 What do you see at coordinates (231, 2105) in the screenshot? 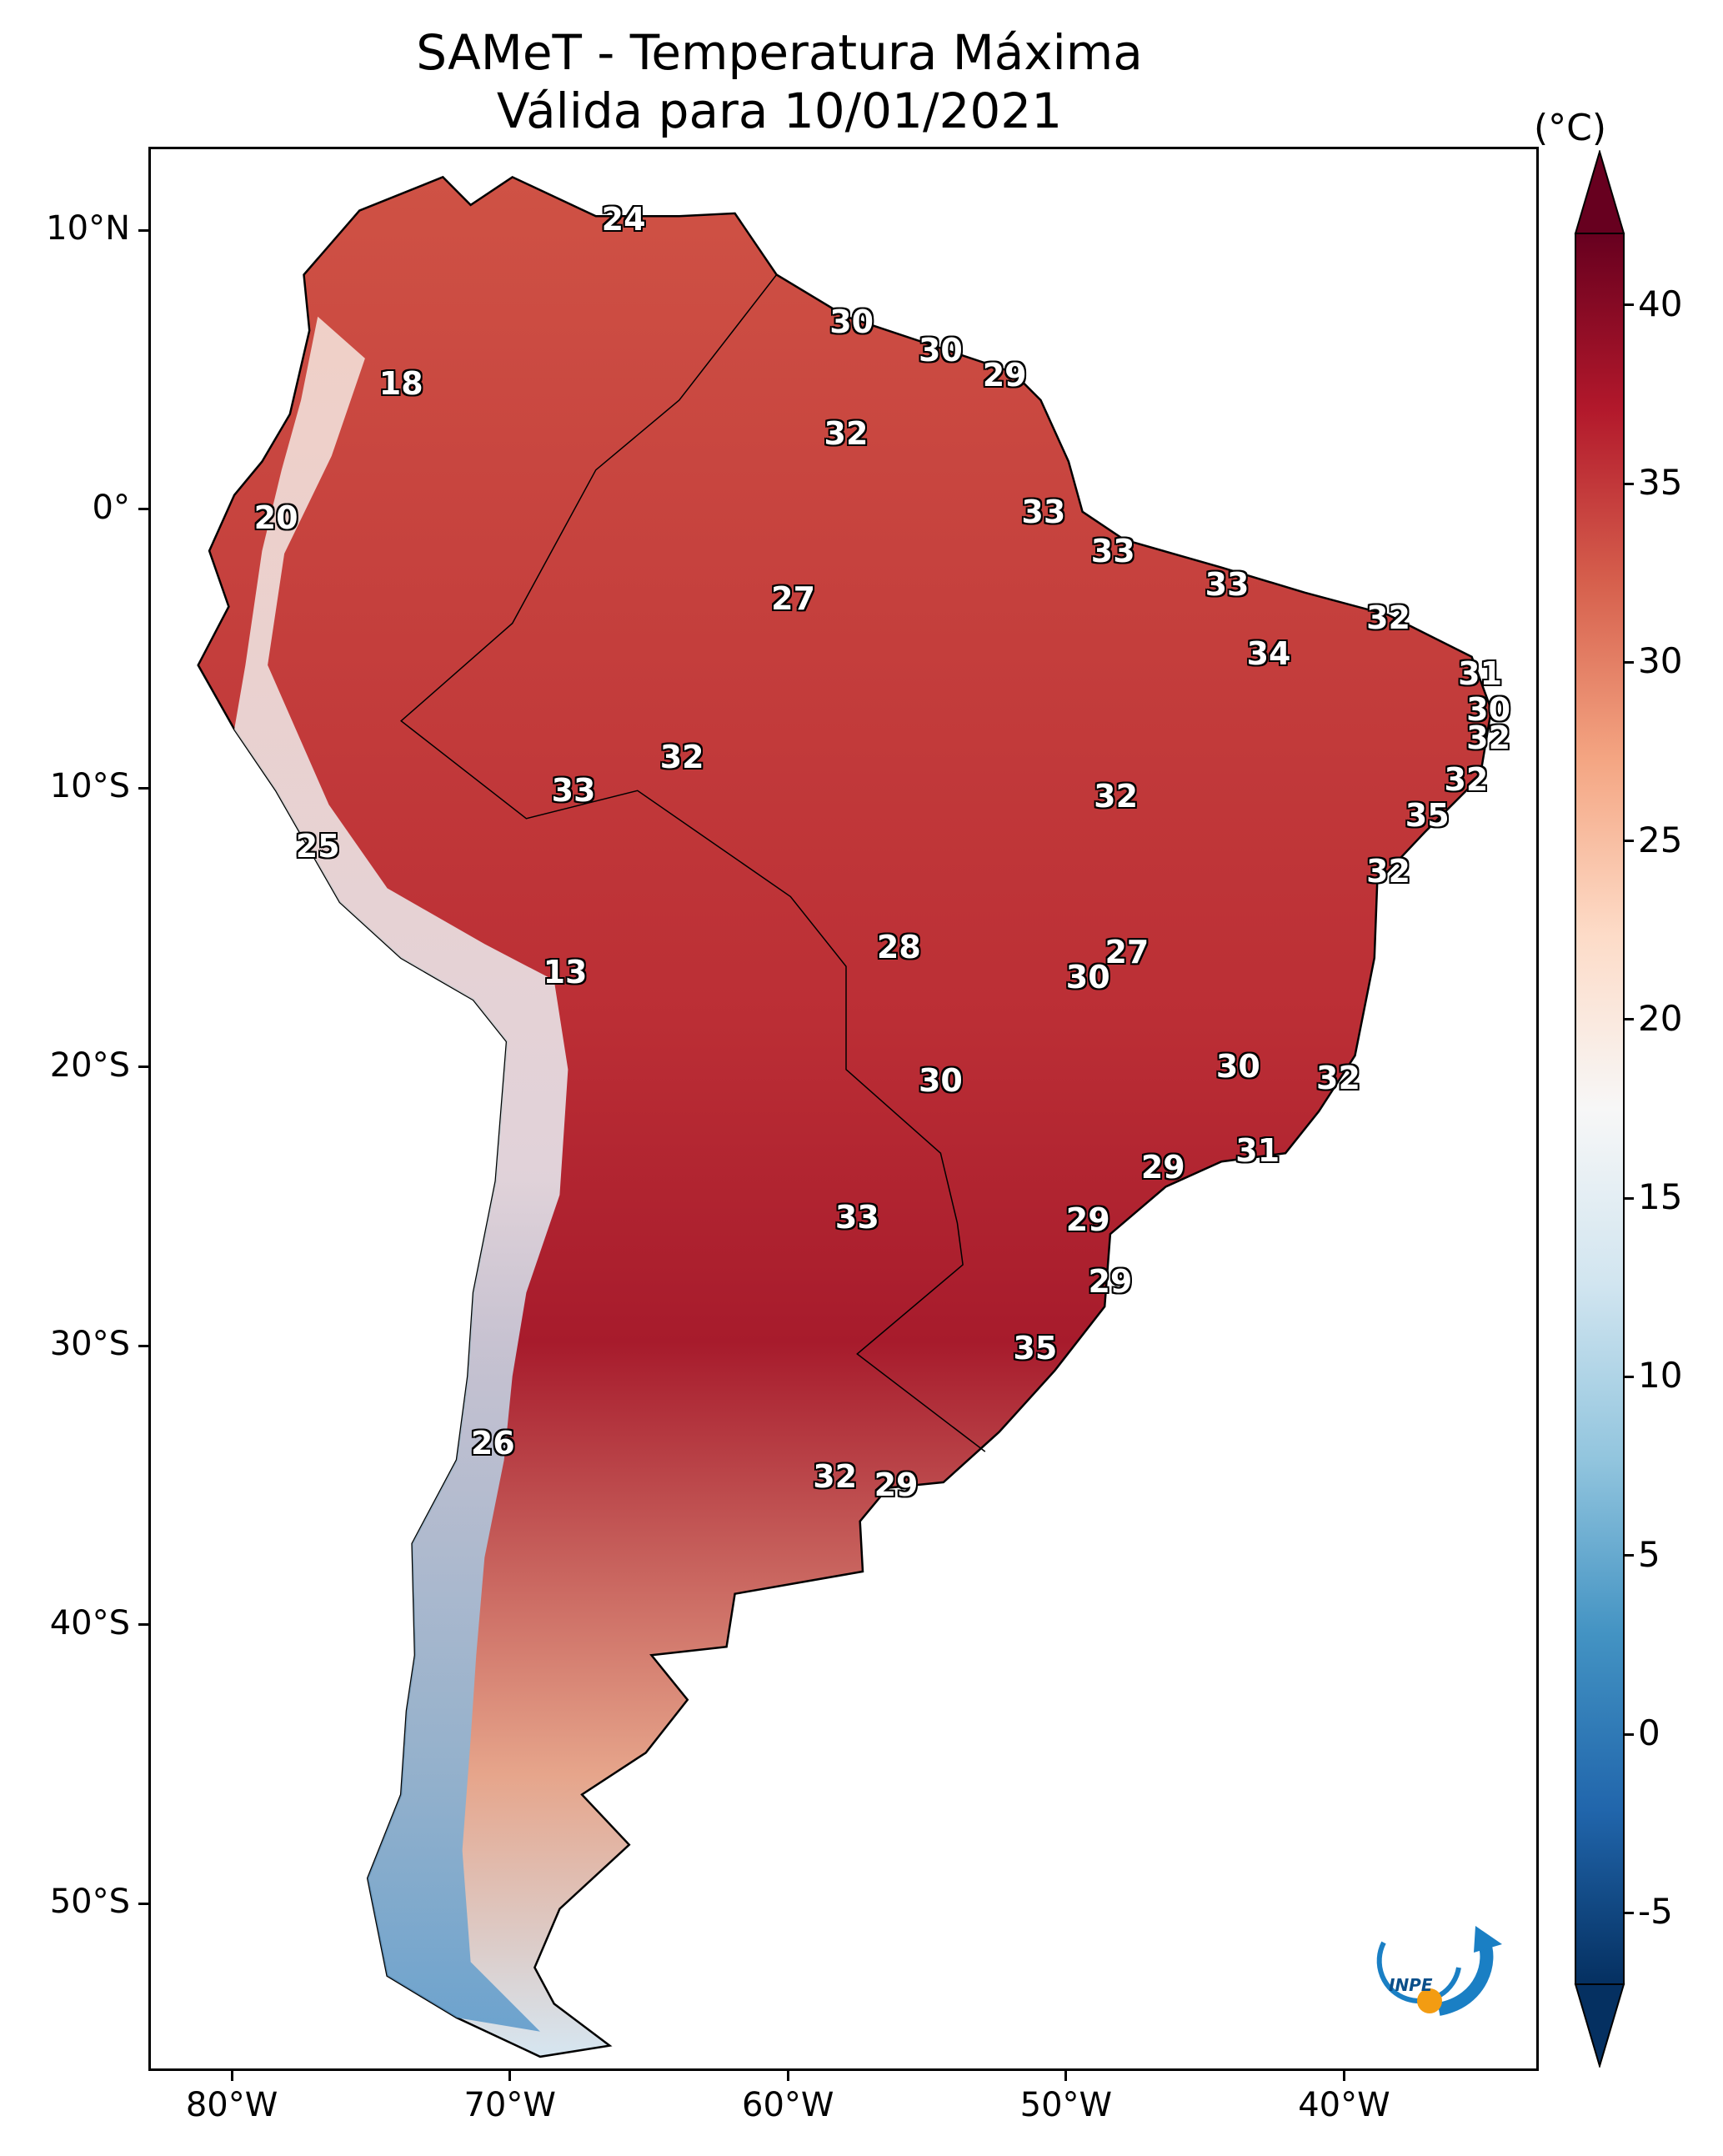
I see `x-tick-label: 80°W` at bounding box center [231, 2105].